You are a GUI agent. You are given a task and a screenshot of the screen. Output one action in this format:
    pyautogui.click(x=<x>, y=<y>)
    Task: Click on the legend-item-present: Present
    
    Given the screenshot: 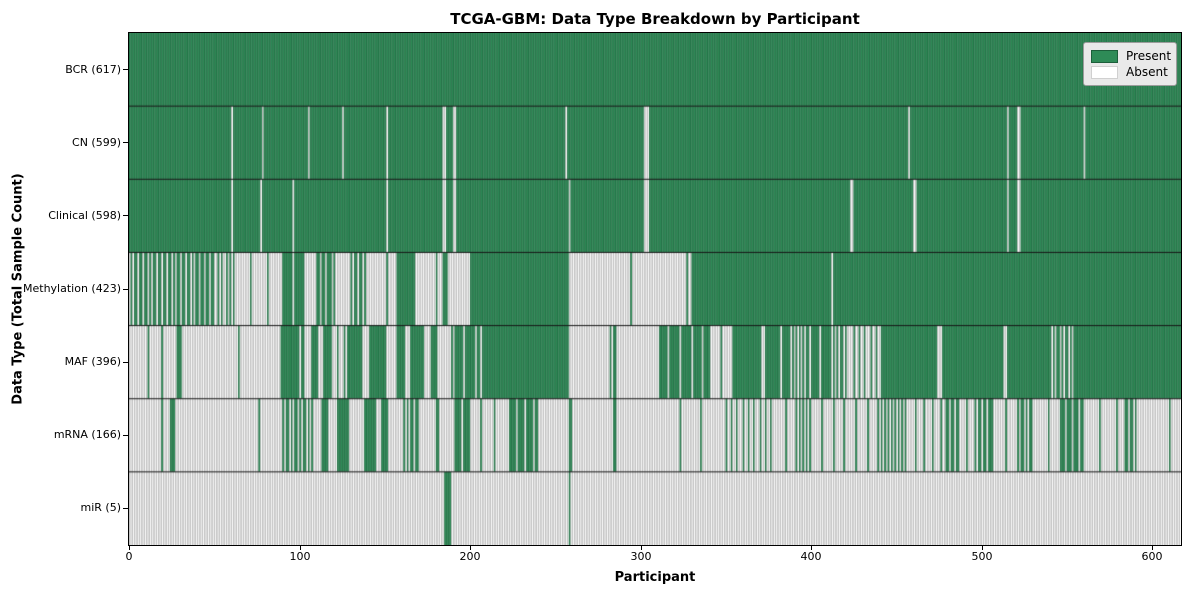 What is the action you would take?
    pyautogui.click(x=1131, y=56)
    